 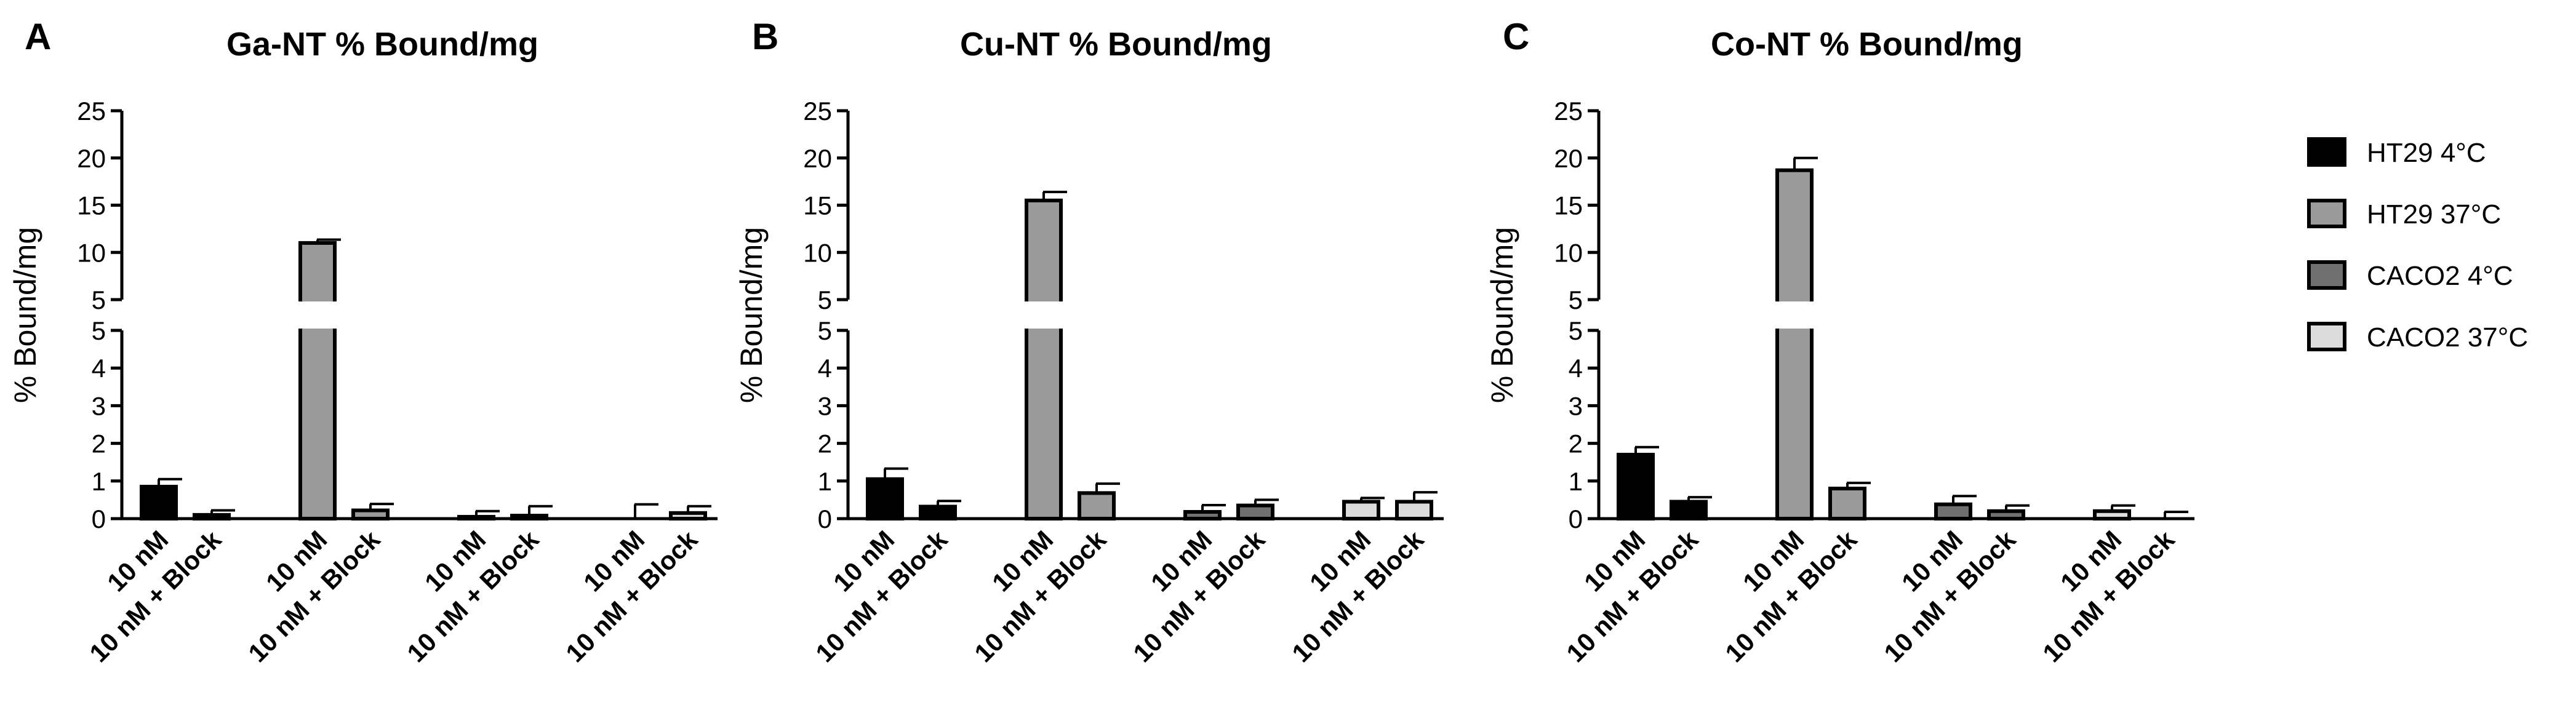 I want to click on panel-letter: C, so click(x=1516, y=36).